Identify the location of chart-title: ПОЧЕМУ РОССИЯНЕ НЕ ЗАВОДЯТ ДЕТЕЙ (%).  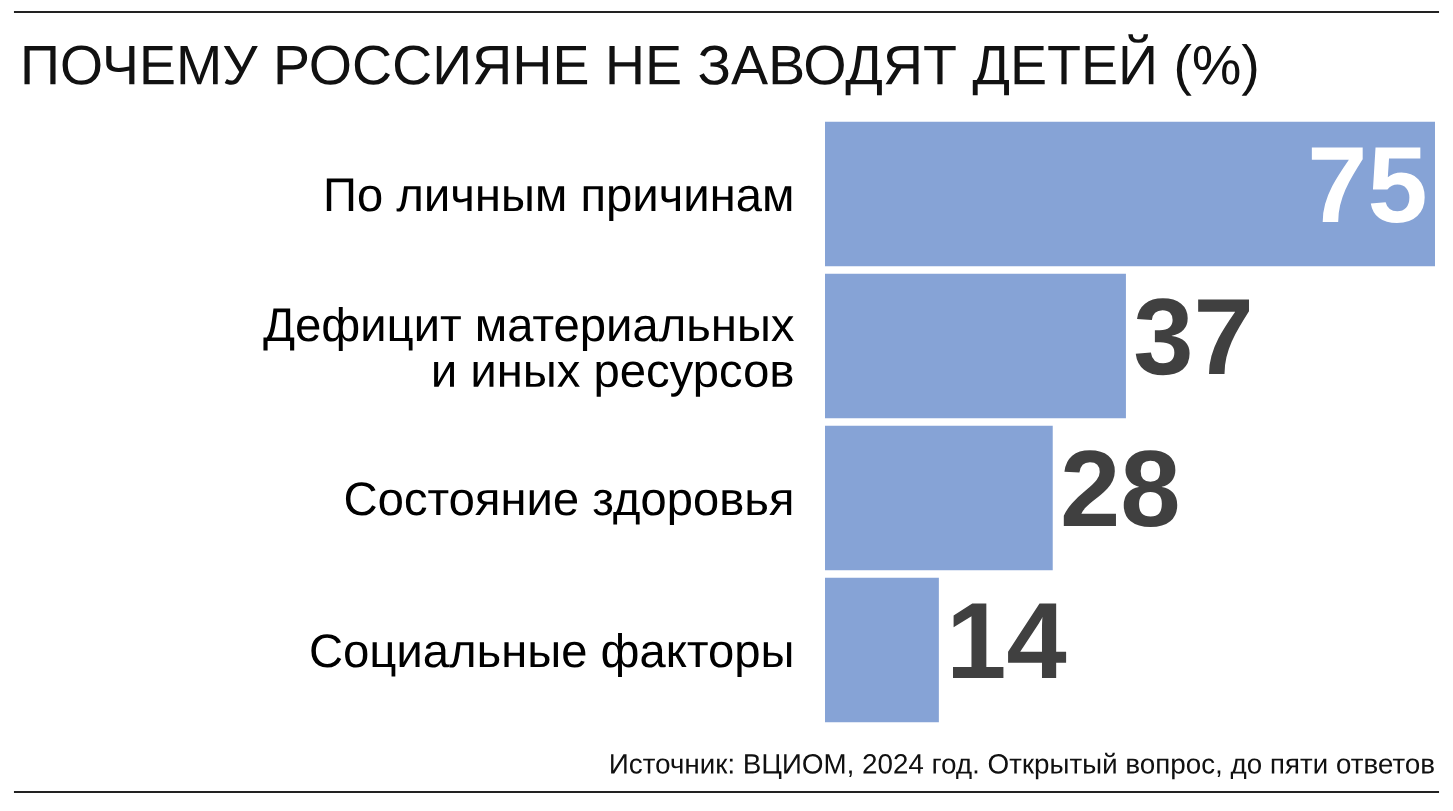
(640, 65).